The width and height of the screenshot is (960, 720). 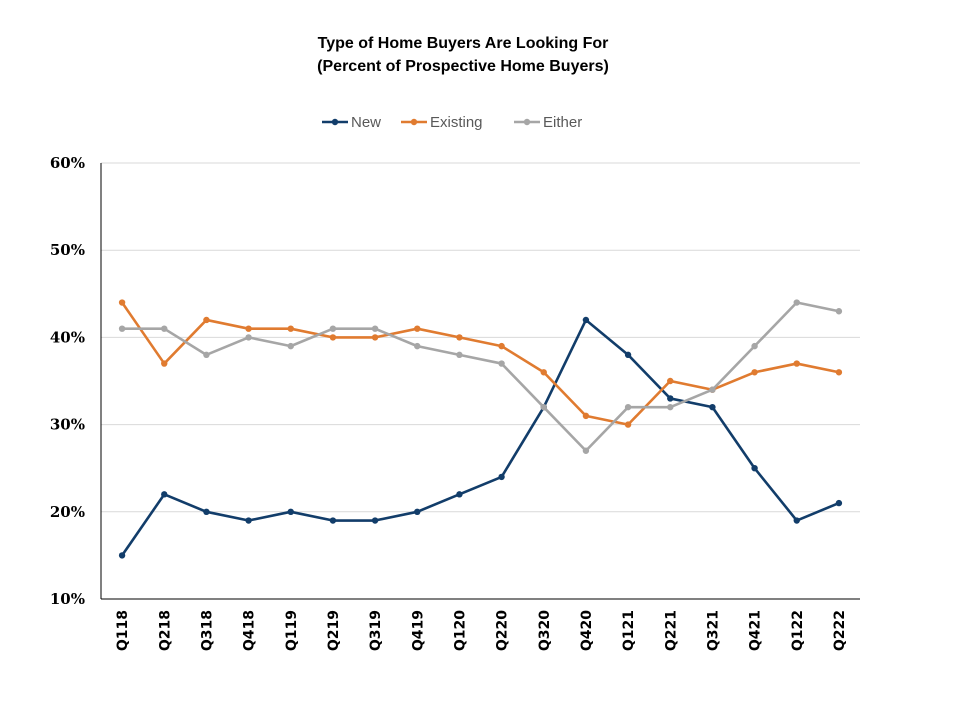 What do you see at coordinates (165, 630) in the screenshot?
I see `x-tick-label: Q218` at bounding box center [165, 630].